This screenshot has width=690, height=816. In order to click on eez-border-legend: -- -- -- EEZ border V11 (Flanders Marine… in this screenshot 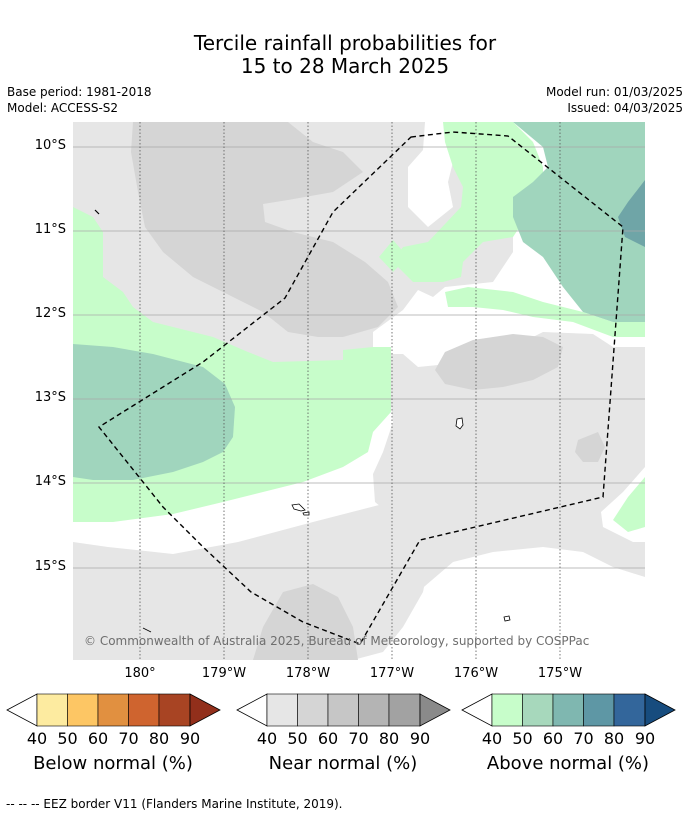, I will do `click(174, 804)`.